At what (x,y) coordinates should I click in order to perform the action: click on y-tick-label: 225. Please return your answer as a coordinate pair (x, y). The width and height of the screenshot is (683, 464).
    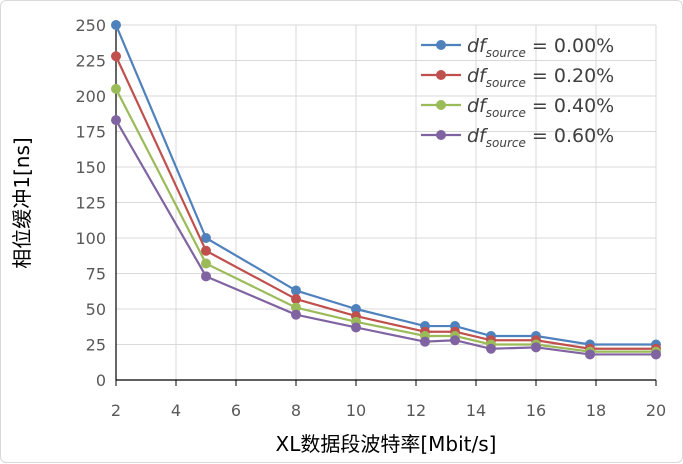
    Looking at the image, I should click on (90, 61).